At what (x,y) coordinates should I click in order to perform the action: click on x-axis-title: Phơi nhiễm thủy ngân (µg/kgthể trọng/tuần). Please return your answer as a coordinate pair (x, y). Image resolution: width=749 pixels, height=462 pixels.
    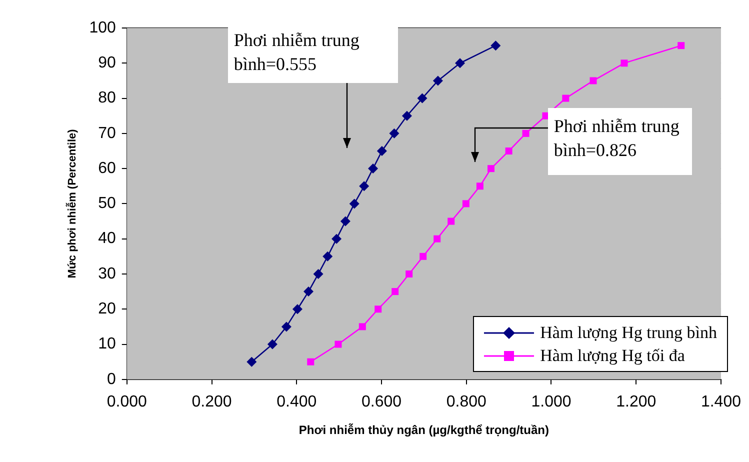
    Looking at the image, I should click on (423, 430).